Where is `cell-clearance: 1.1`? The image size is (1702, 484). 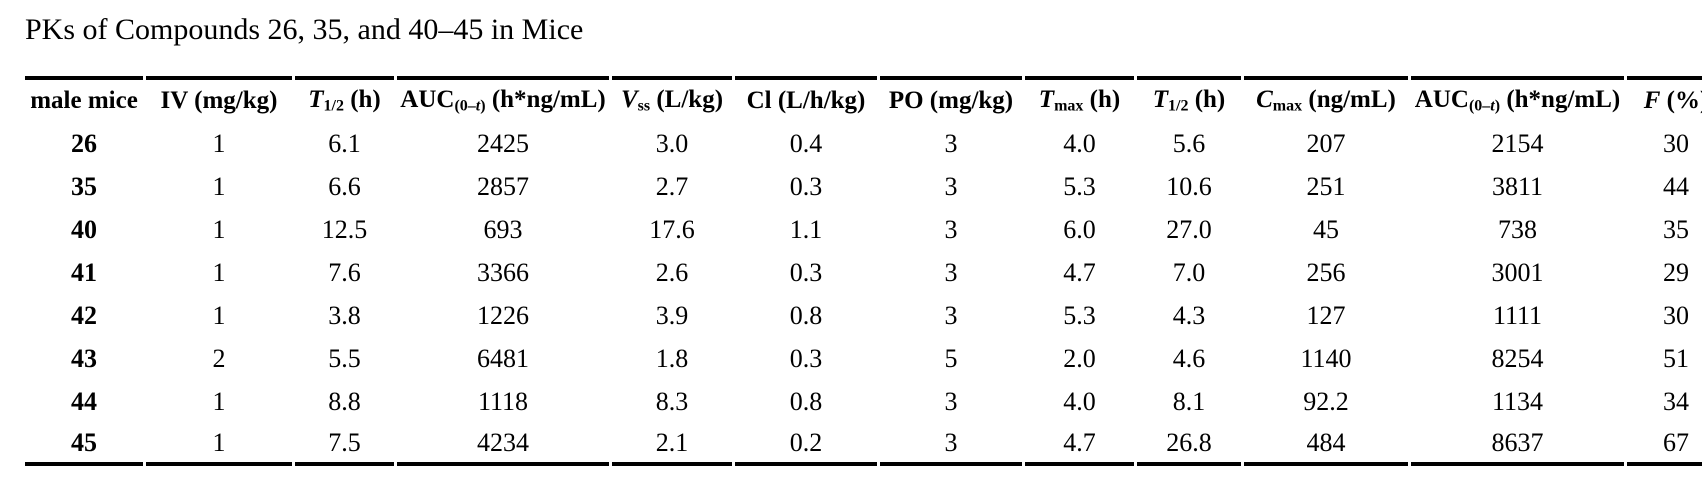 cell-clearance: 1.1 is located at coordinates (806, 229).